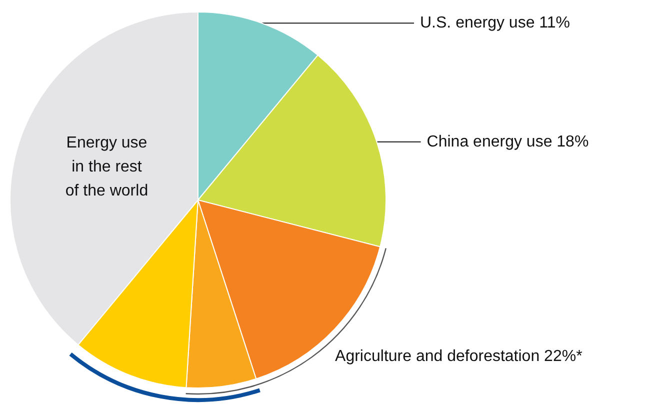  Describe the element at coordinates (458, 357) in the screenshot. I see `slice-label: Agriculture and deforestation 22%*` at that location.